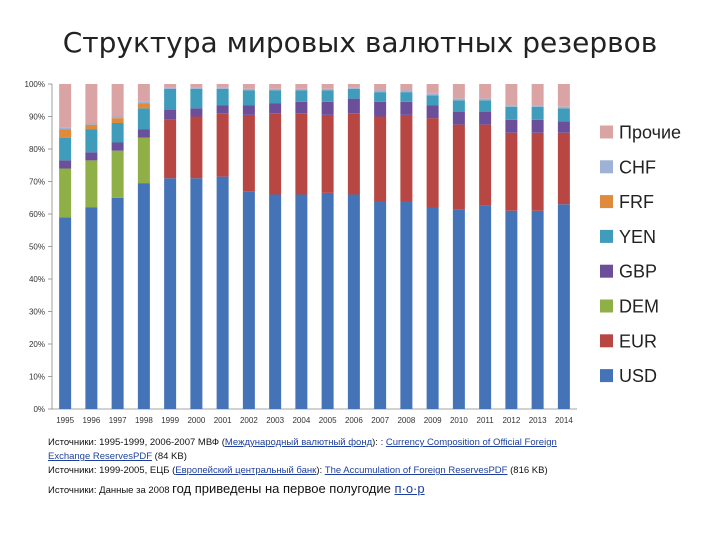  Describe the element at coordinates (406, 91) in the screenshot. I see `bar-segment-chf-2008` at that location.